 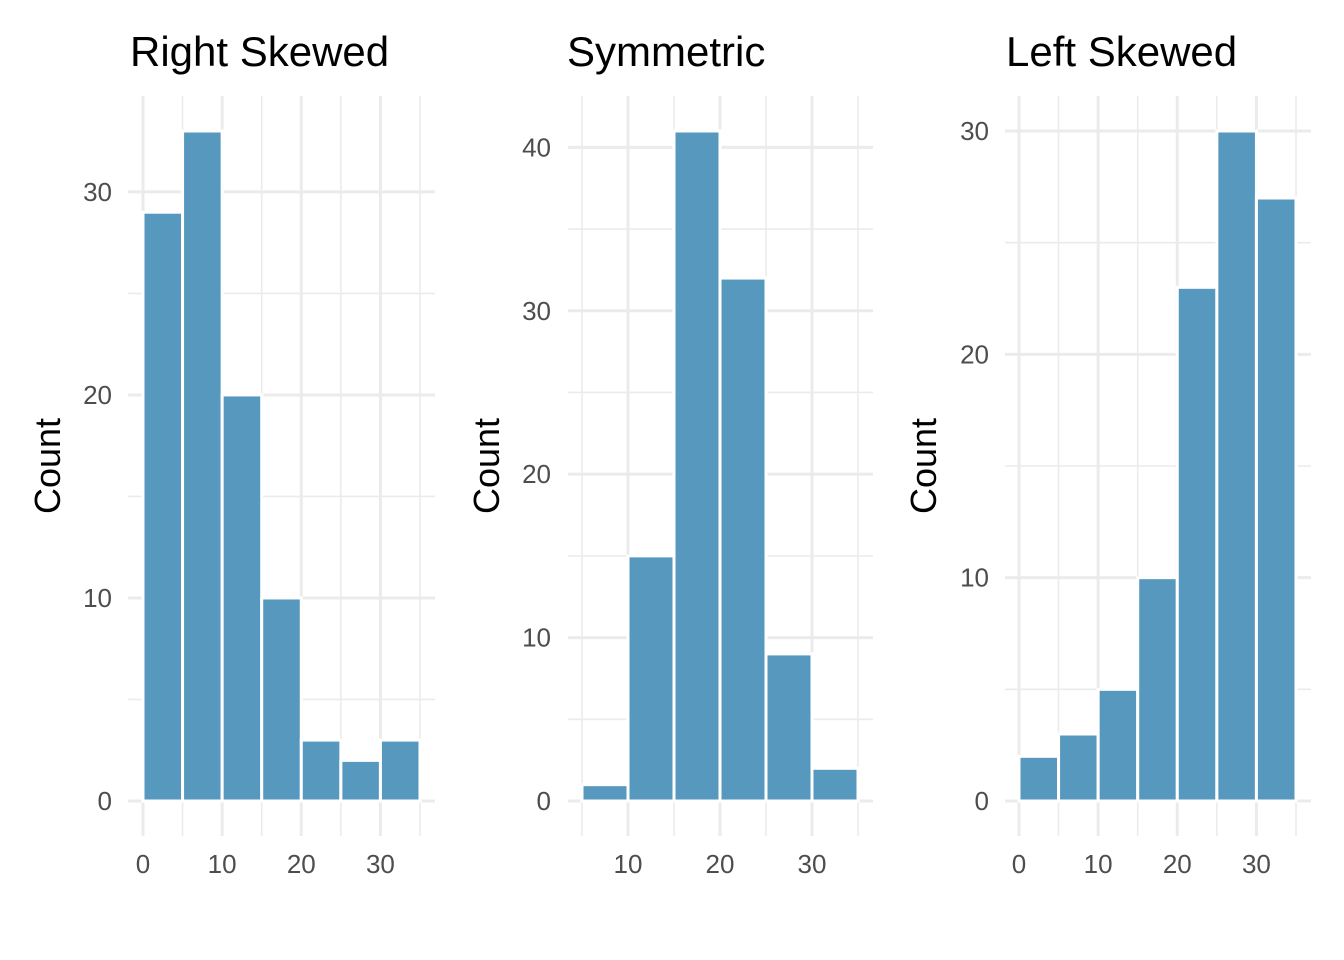 What do you see at coordinates (259, 51) in the screenshot?
I see `chart-title: Right Skewed` at bounding box center [259, 51].